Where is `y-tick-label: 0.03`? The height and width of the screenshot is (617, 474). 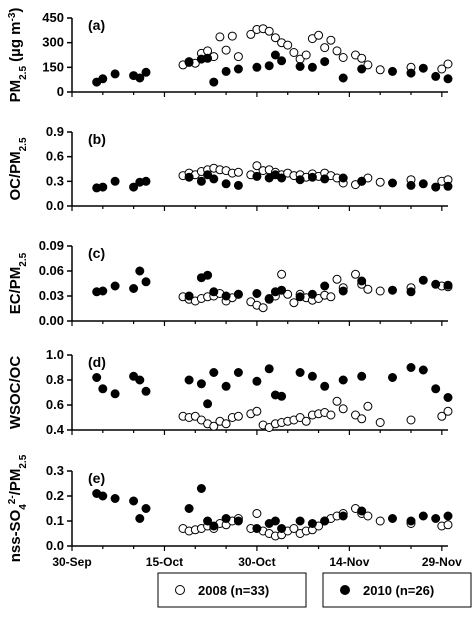
y-tick-label: 0.03 is located at coordinates (51, 295).